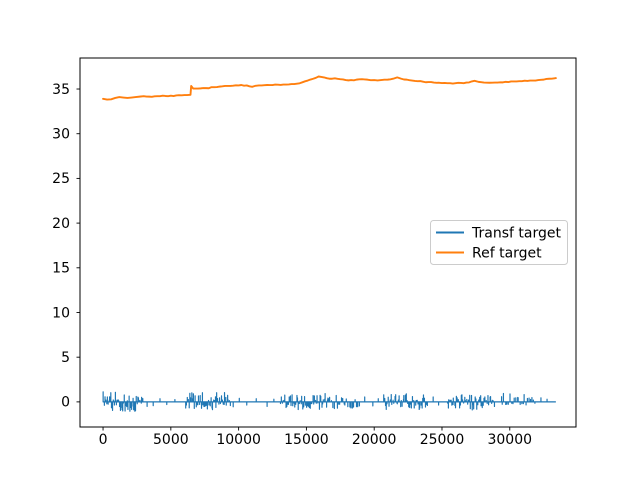  I want to click on x-tick-label: 25000, so click(442, 440).